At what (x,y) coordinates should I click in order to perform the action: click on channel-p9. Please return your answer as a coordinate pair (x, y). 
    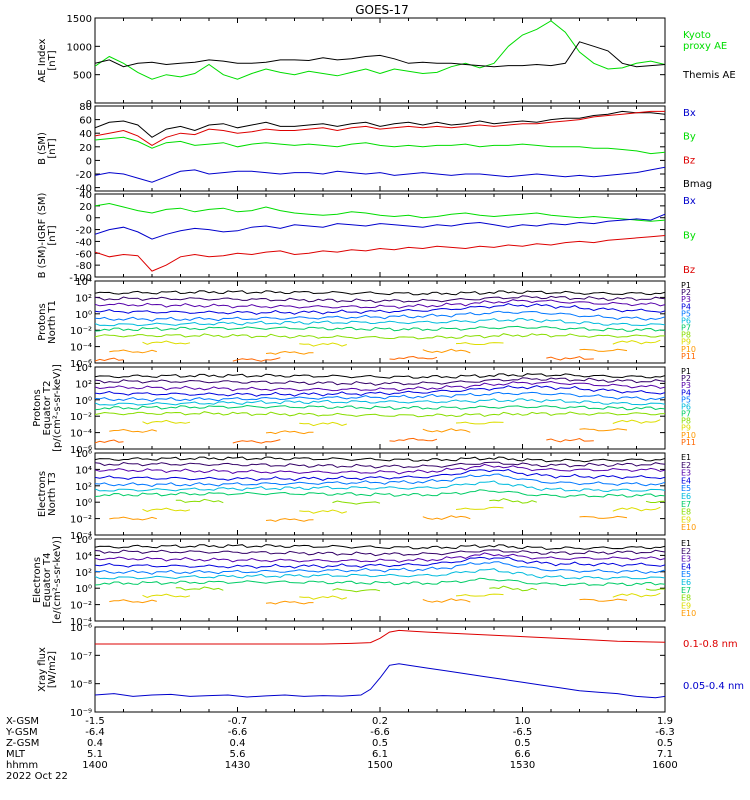
    Looking at the image, I should click on (401, 423).